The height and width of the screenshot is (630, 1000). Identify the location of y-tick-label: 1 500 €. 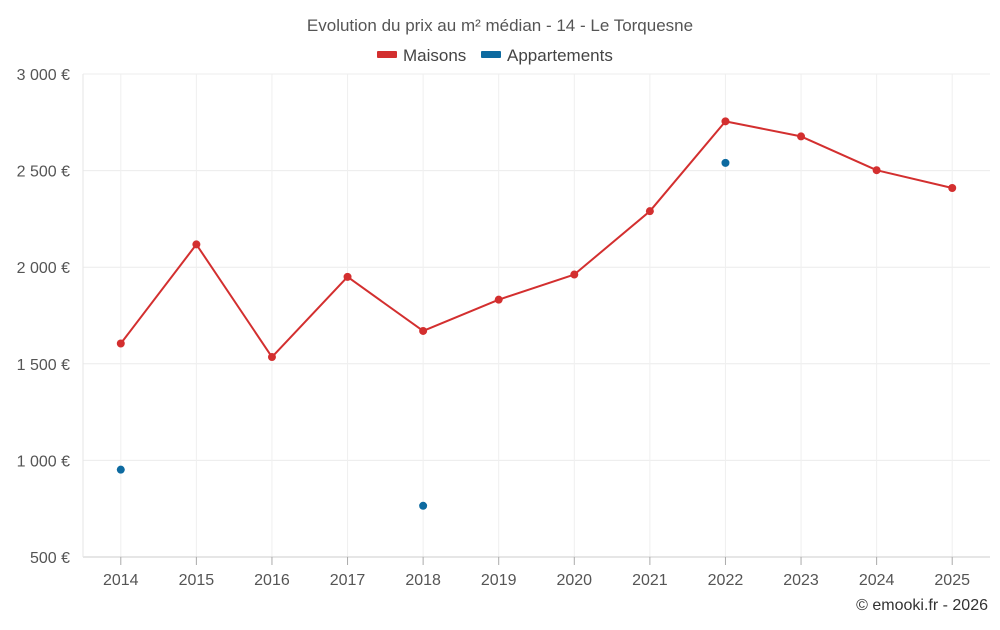
(43, 365).